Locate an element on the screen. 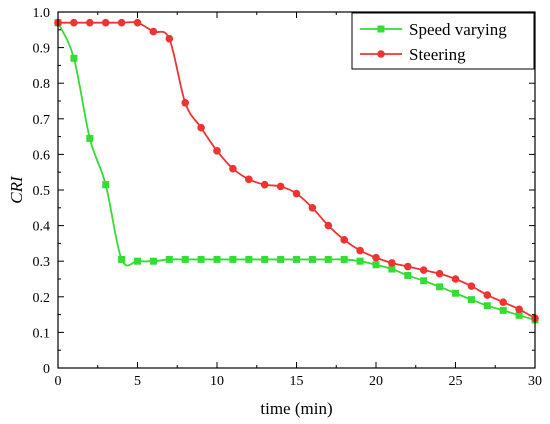 The width and height of the screenshot is (550, 424). y-tick-label: 0.4 is located at coordinates (42, 227).